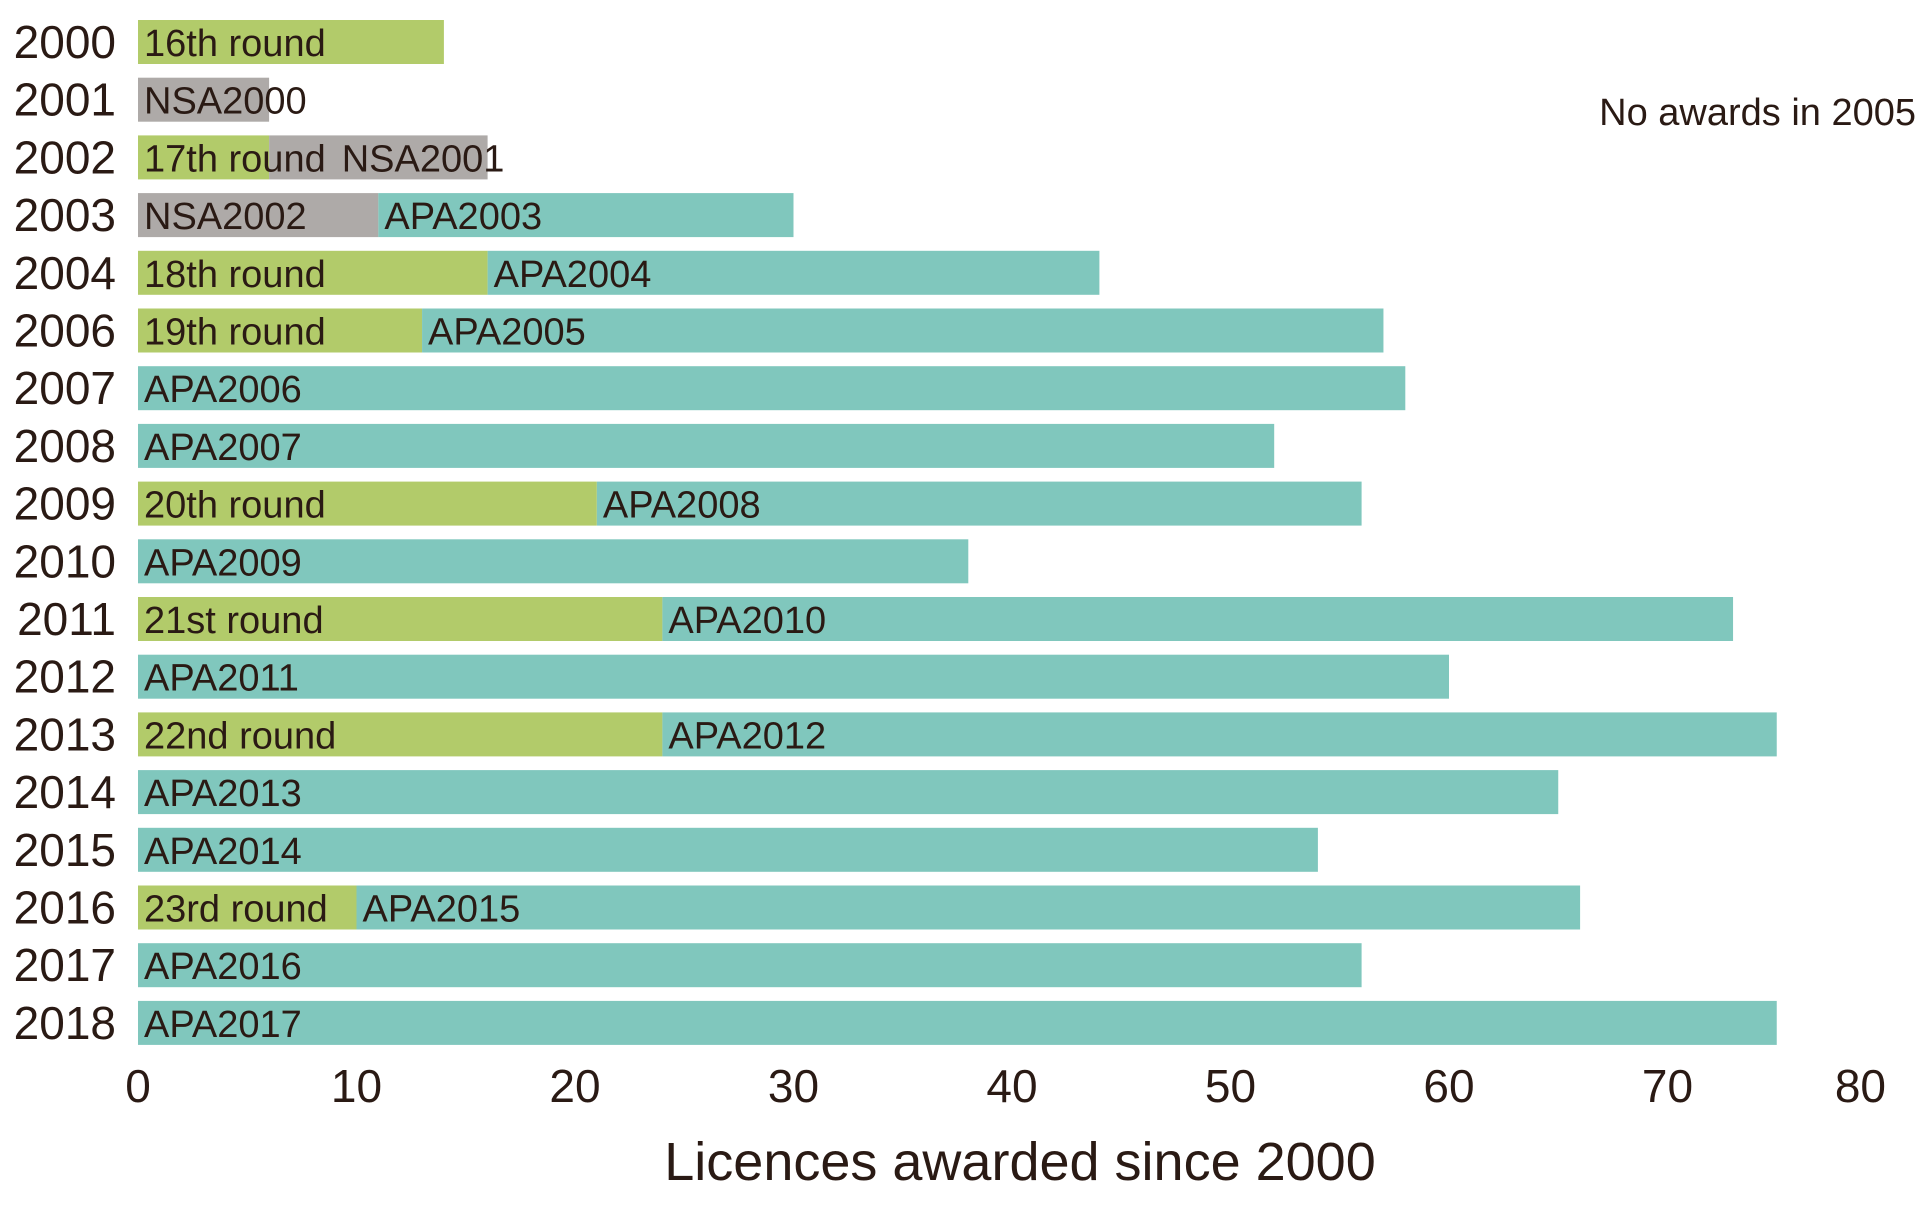 The image size is (1920, 1210). I want to click on bar-segment-apa2014, so click(728, 849).